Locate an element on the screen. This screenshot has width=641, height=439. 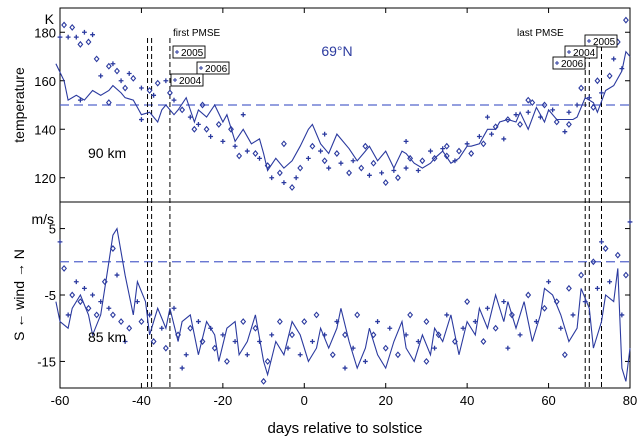
pmse-last-year-box is located at coordinates (601, 41).